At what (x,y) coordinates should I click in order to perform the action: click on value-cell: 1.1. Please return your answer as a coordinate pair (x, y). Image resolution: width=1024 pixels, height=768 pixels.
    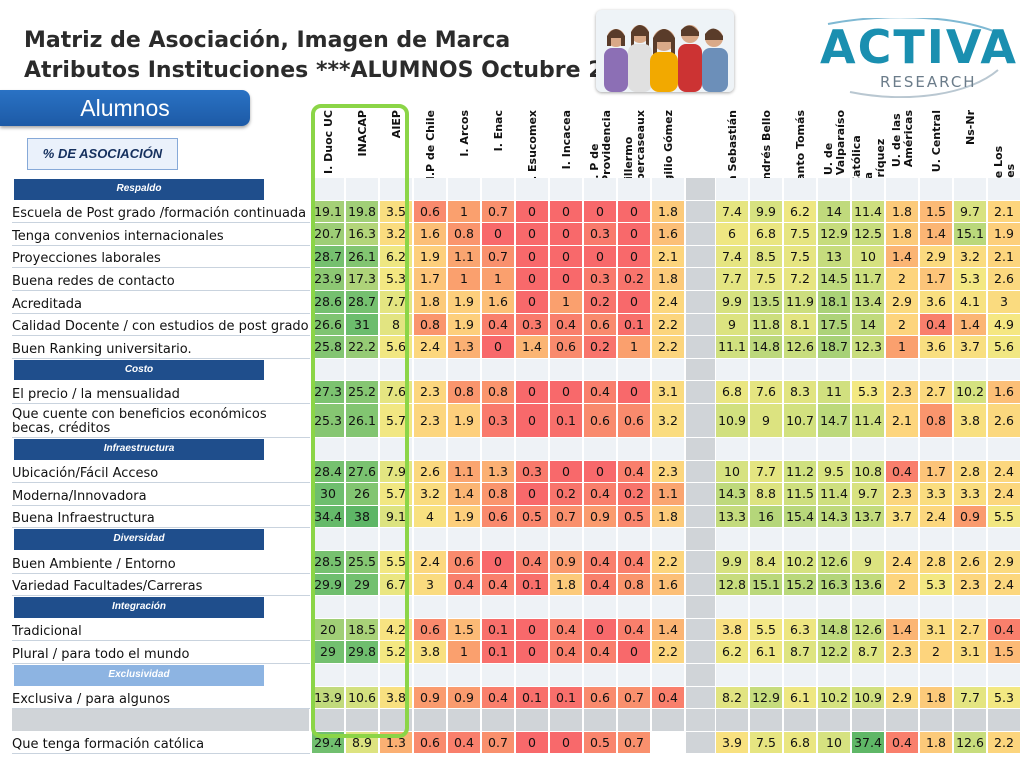
    Looking at the image, I should click on (464, 257).